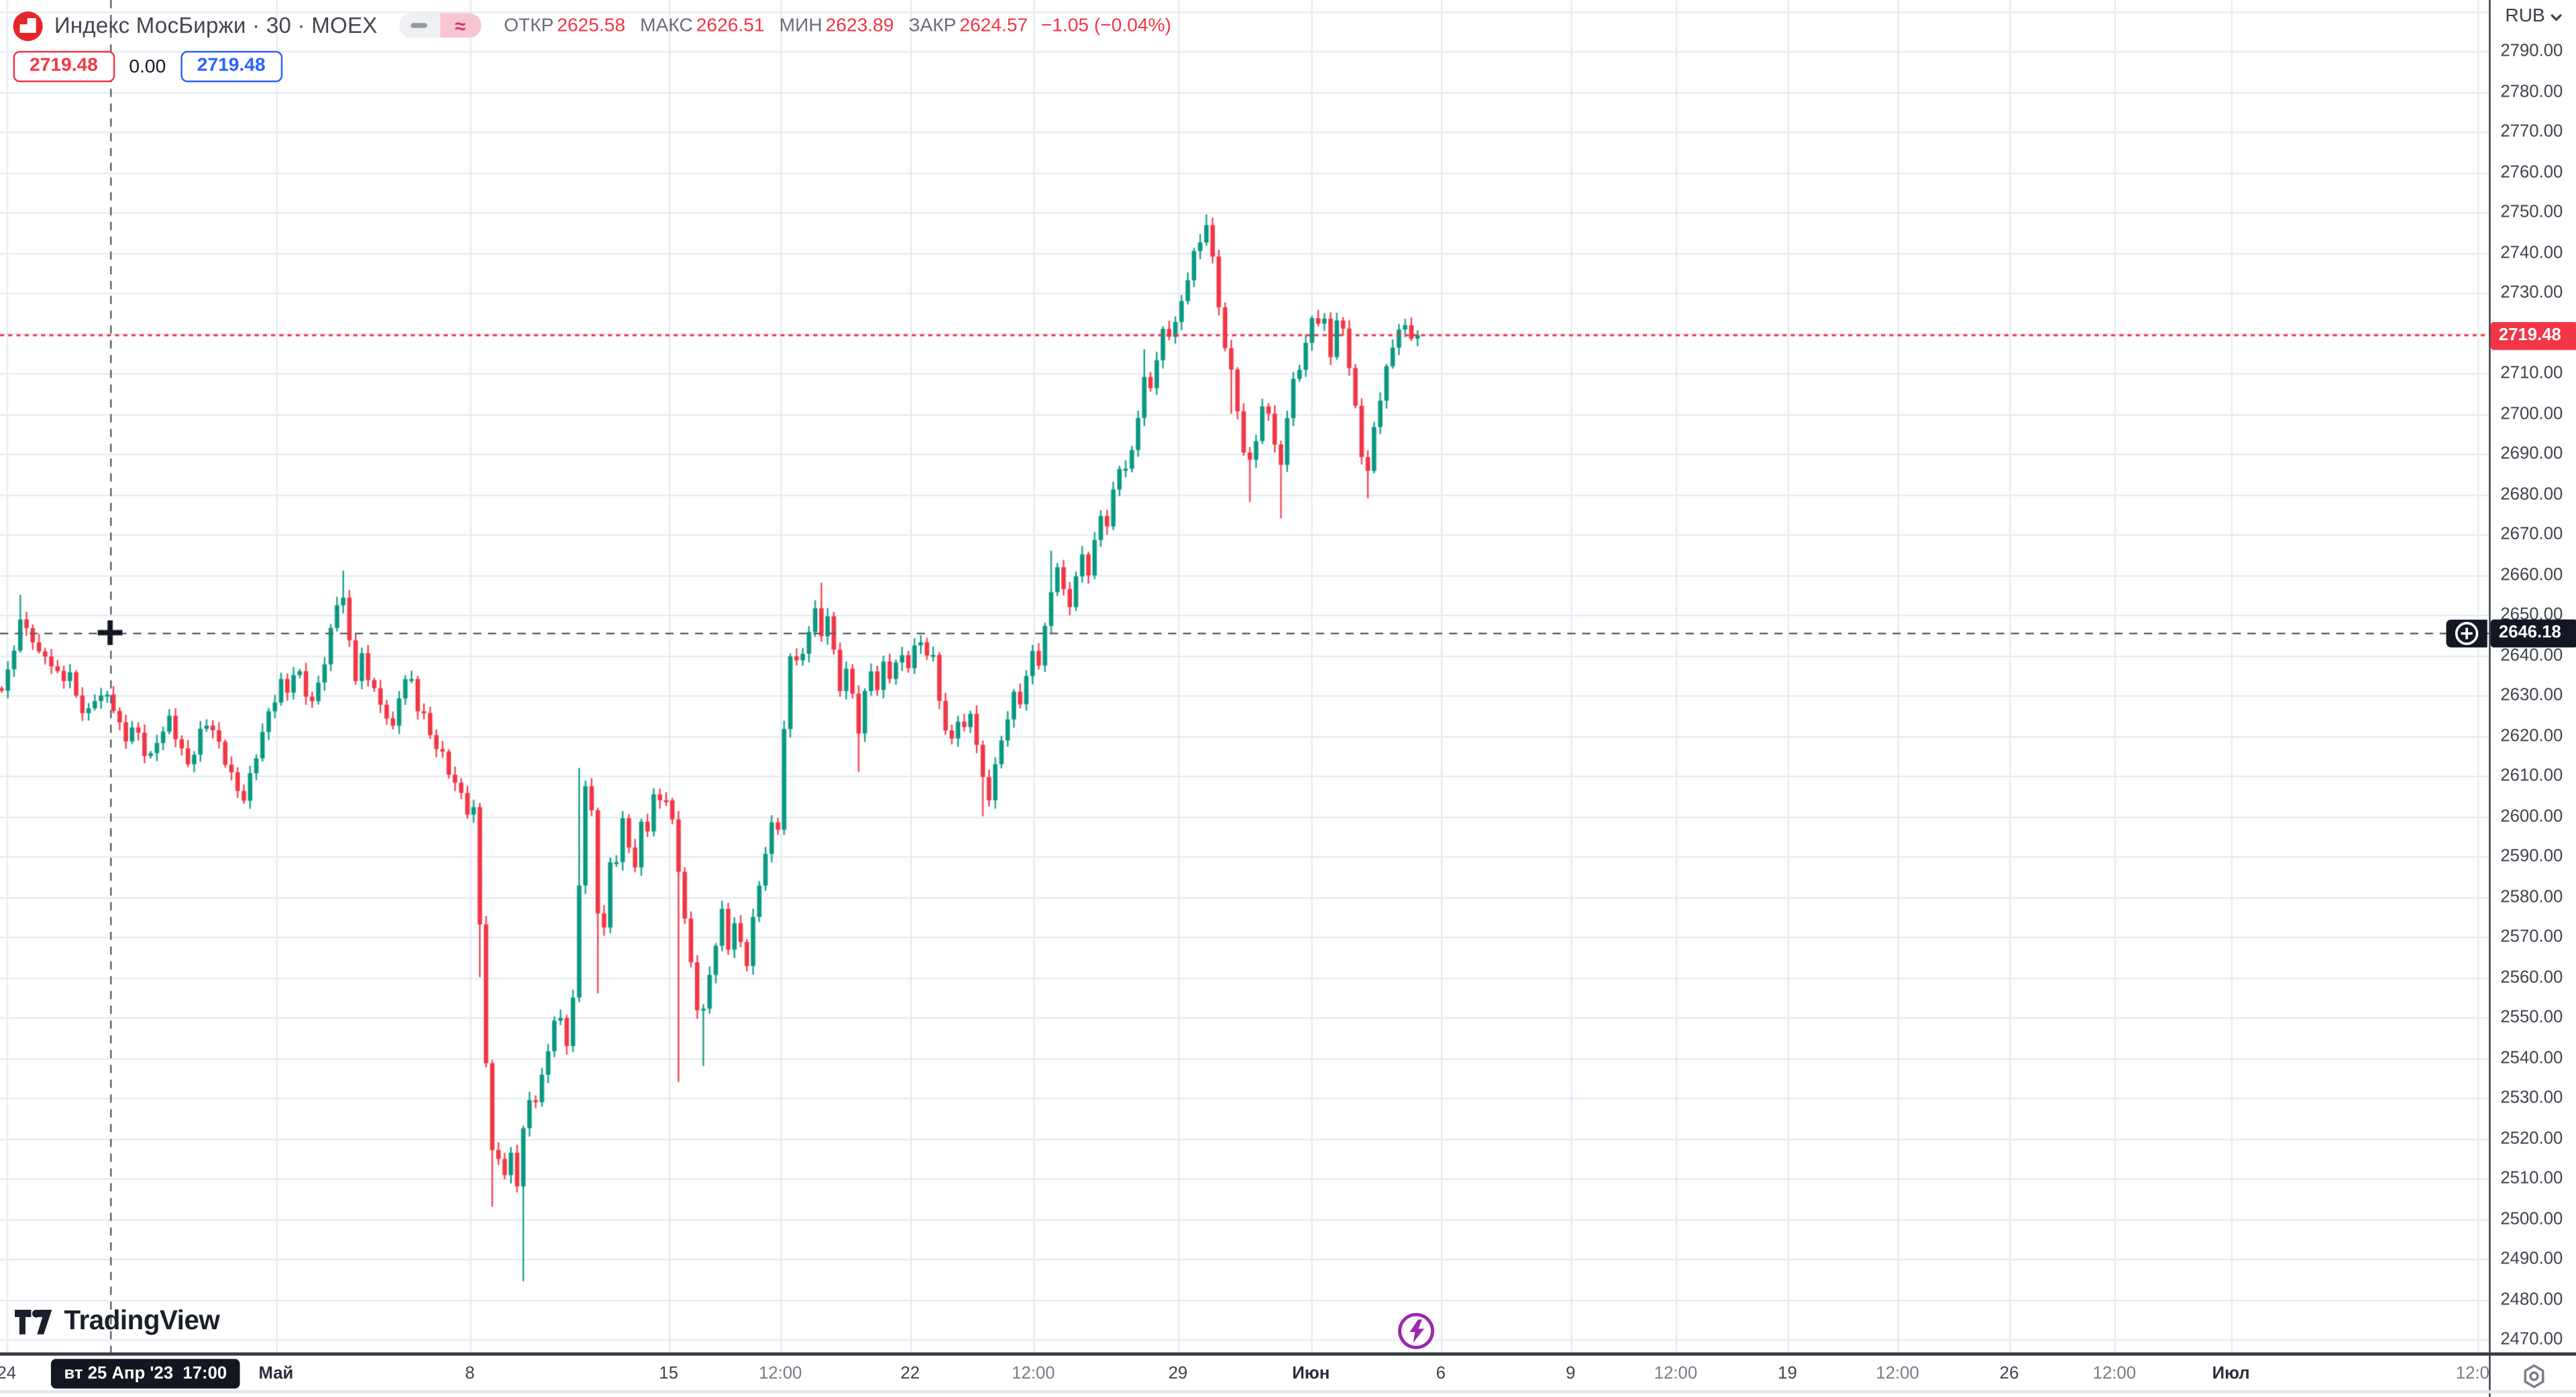  Describe the element at coordinates (2531, 1299) in the screenshot. I see `price-axis-label: 2480.00` at that location.